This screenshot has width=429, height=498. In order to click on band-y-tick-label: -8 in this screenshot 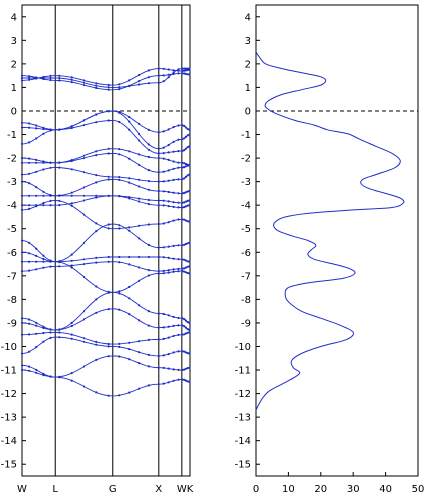, I will do `click(12, 300)`.